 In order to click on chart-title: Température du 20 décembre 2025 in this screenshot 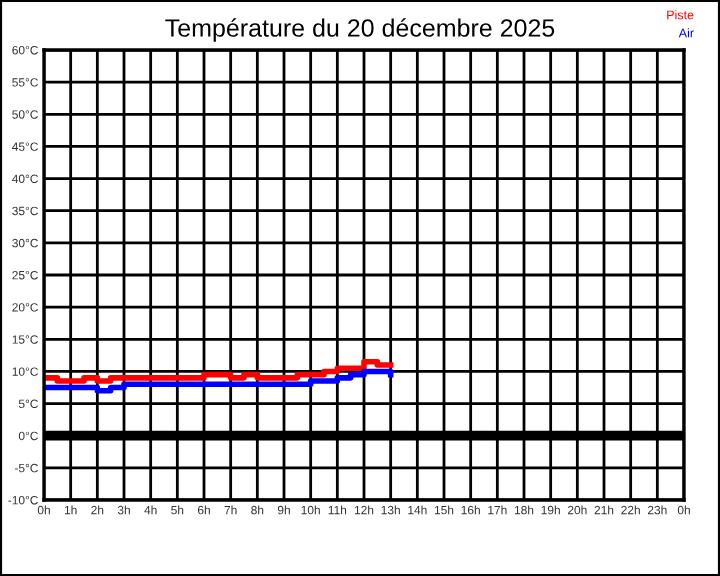, I will do `click(360, 30)`.